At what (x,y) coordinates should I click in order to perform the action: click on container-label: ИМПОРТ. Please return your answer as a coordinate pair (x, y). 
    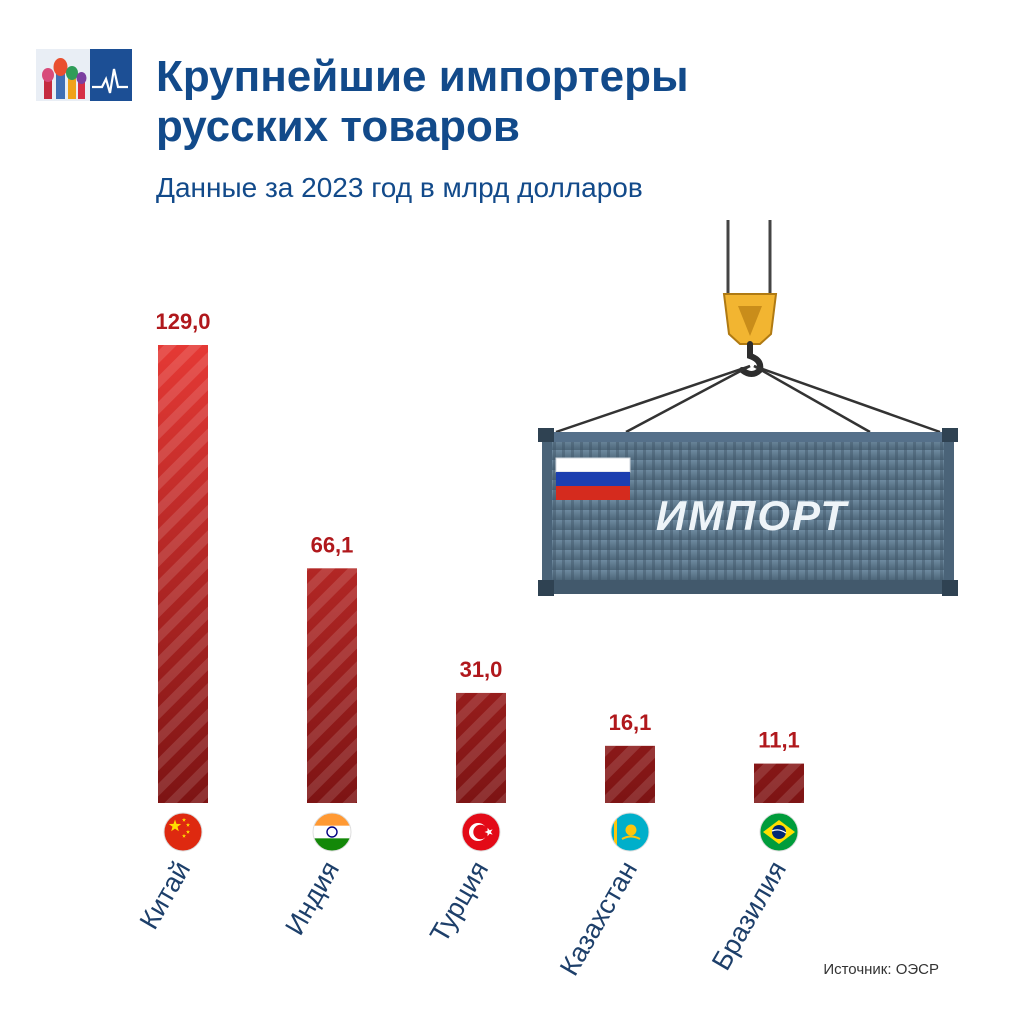
    Looking at the image, I should click on (752, 515).